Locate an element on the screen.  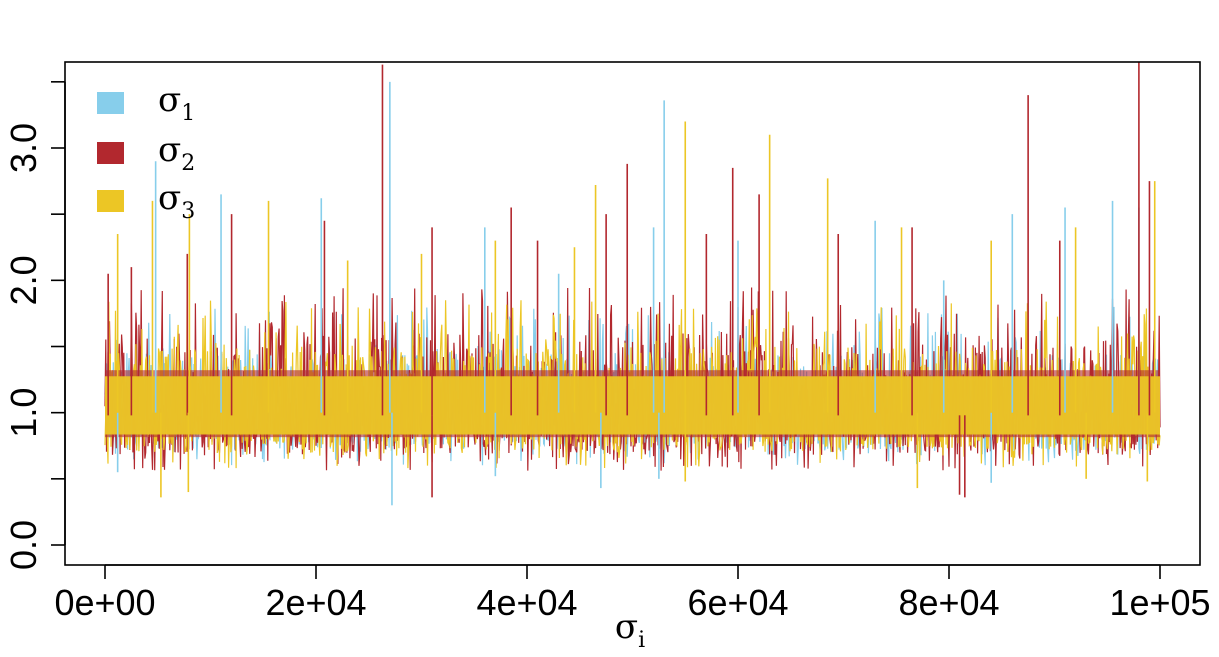
x-tick-label: 6e+04 is located at coordinates (737, 602).